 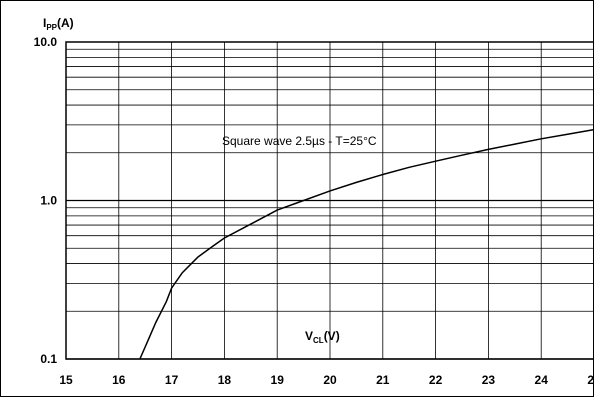 What do you see at coordinates (119, 380) in the screenshot?
I see `x-tick-label-16: 16` at bounding box center [119, 380].